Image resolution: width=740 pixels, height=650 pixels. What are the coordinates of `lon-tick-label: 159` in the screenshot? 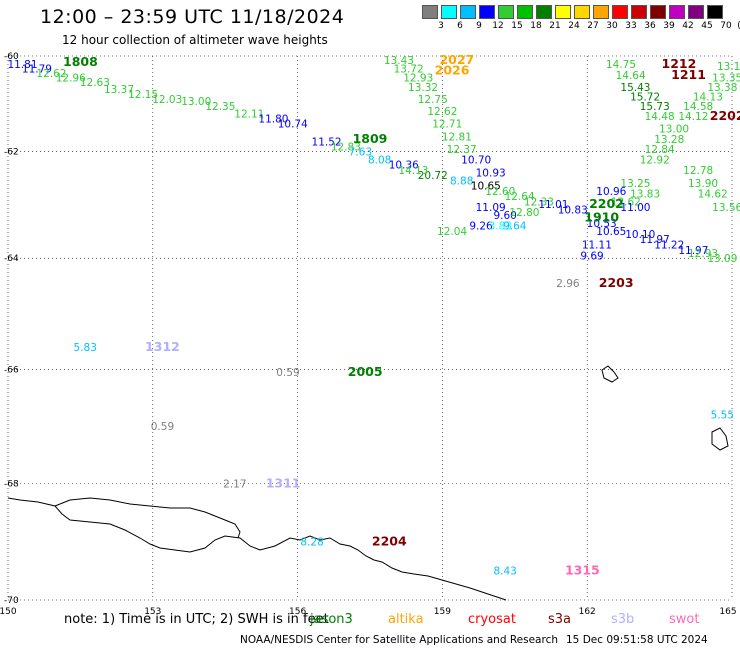 It's located at (442, 612).